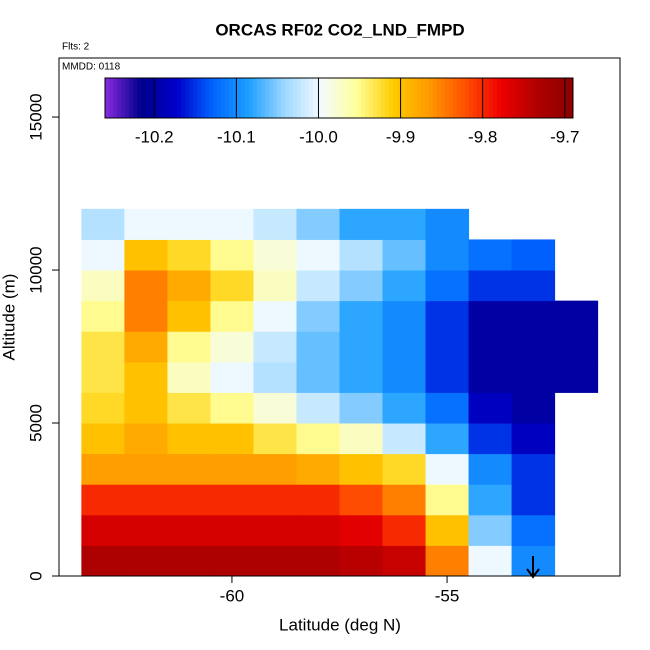 The width and height of the screenshot is (650, 650). Describe the element at coordinates (400, 136) in the screenshot. I see `colorbar-tick-label: -9.9` at that location.